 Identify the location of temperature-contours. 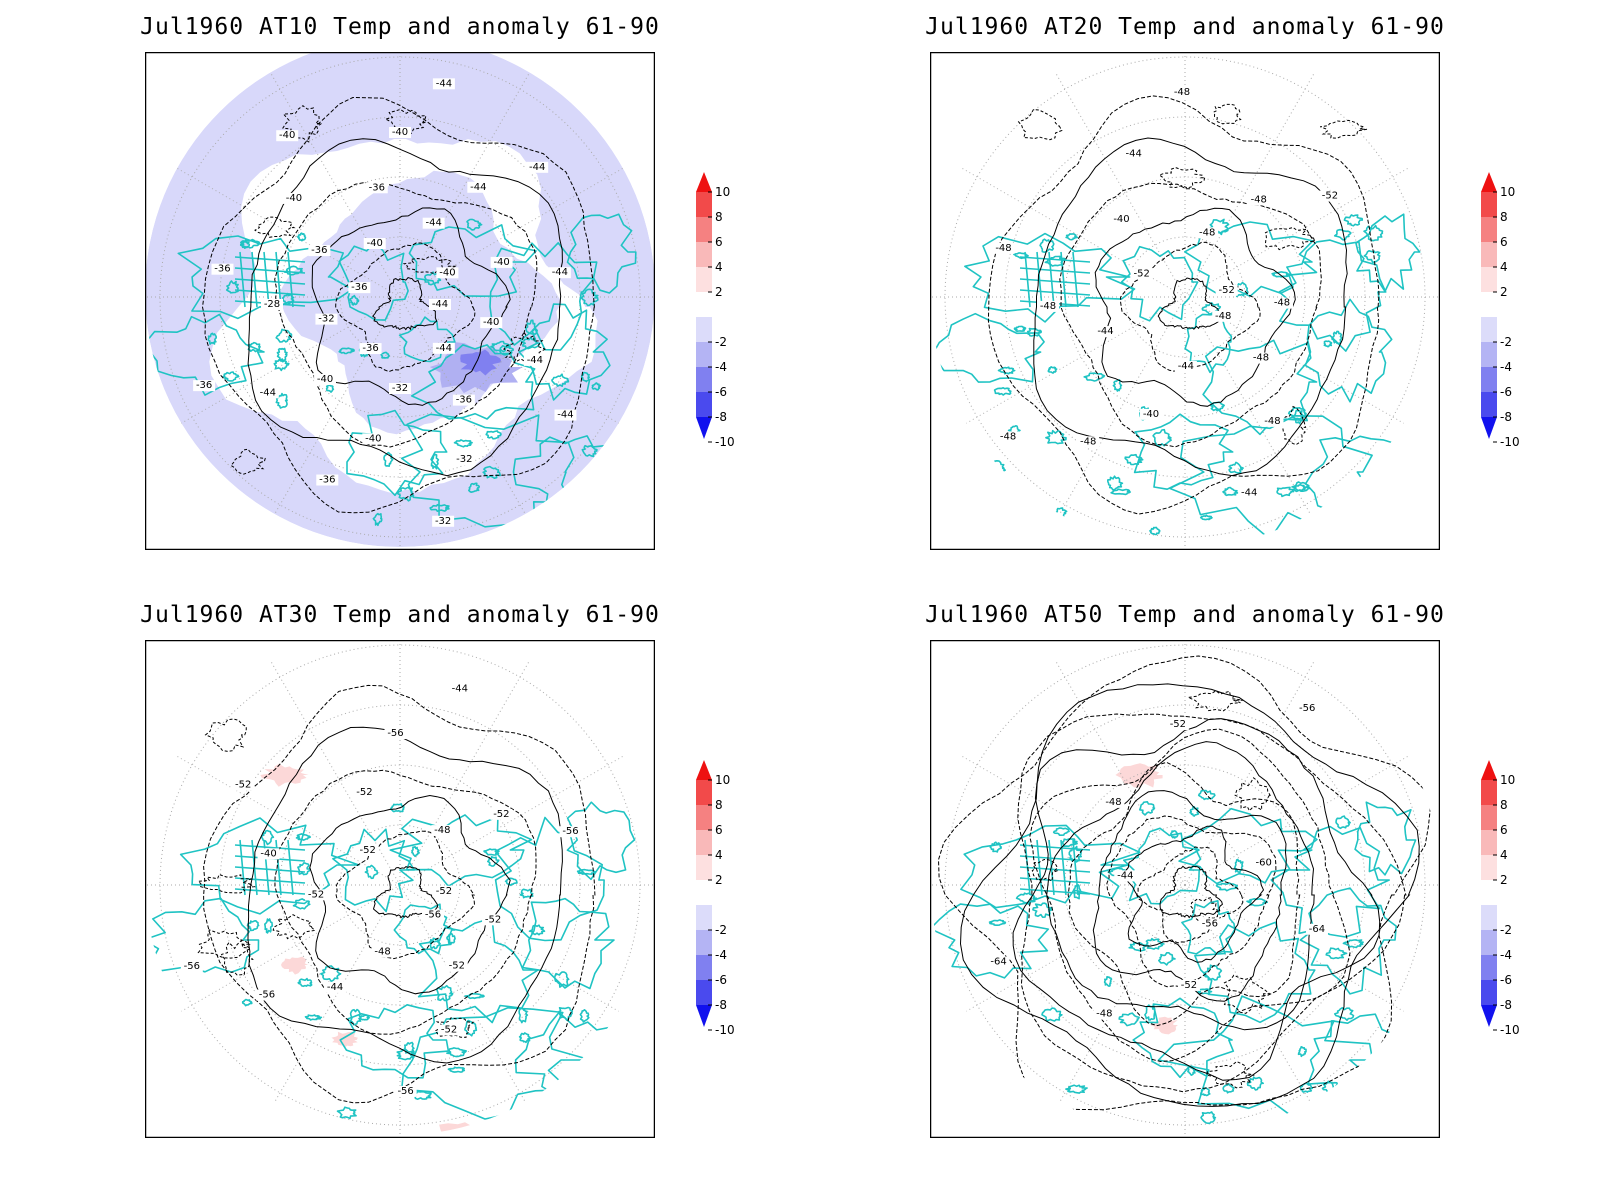
(1184, 883).